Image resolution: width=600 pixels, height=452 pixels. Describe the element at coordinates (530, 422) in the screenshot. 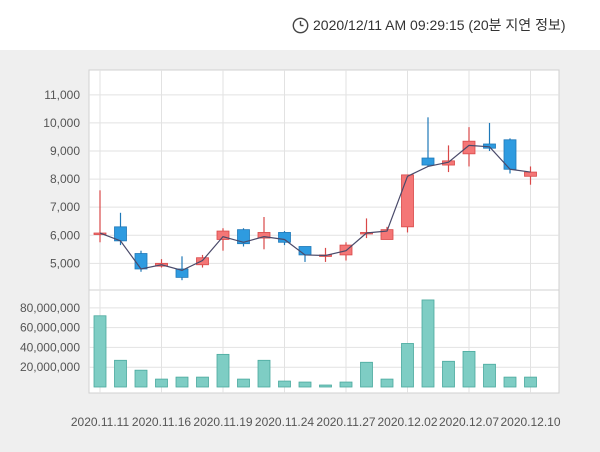

I see `x-axis-label: 2020.12.10` at that location.